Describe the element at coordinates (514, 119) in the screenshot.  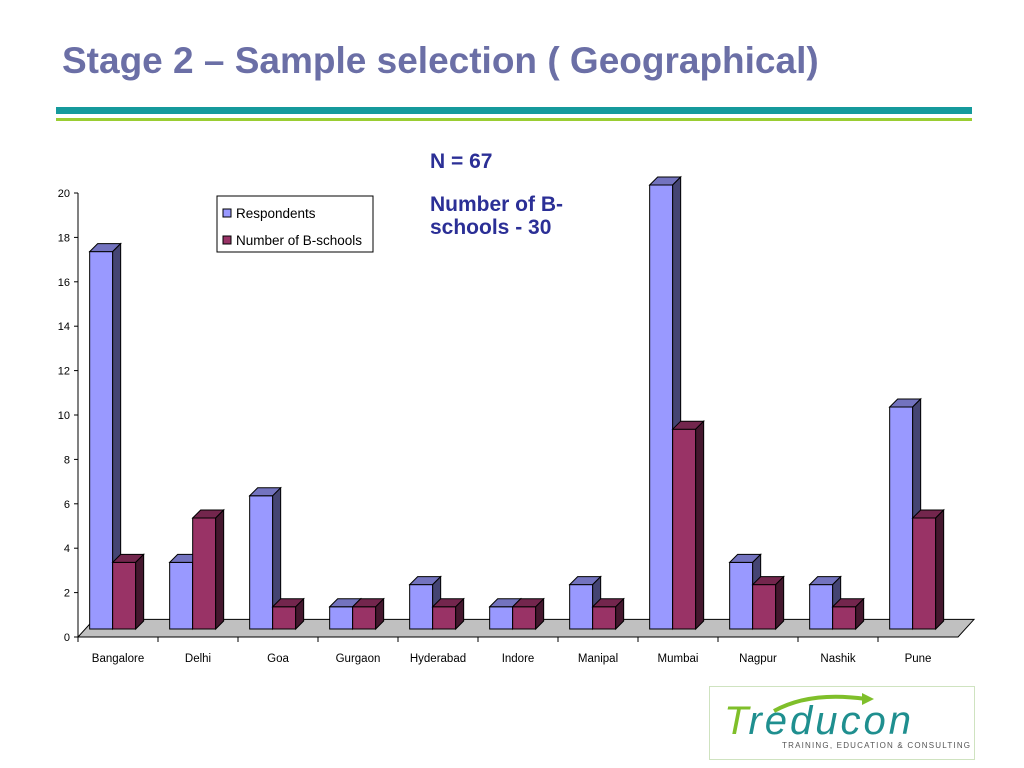
I see `title-divider-green` at that location.